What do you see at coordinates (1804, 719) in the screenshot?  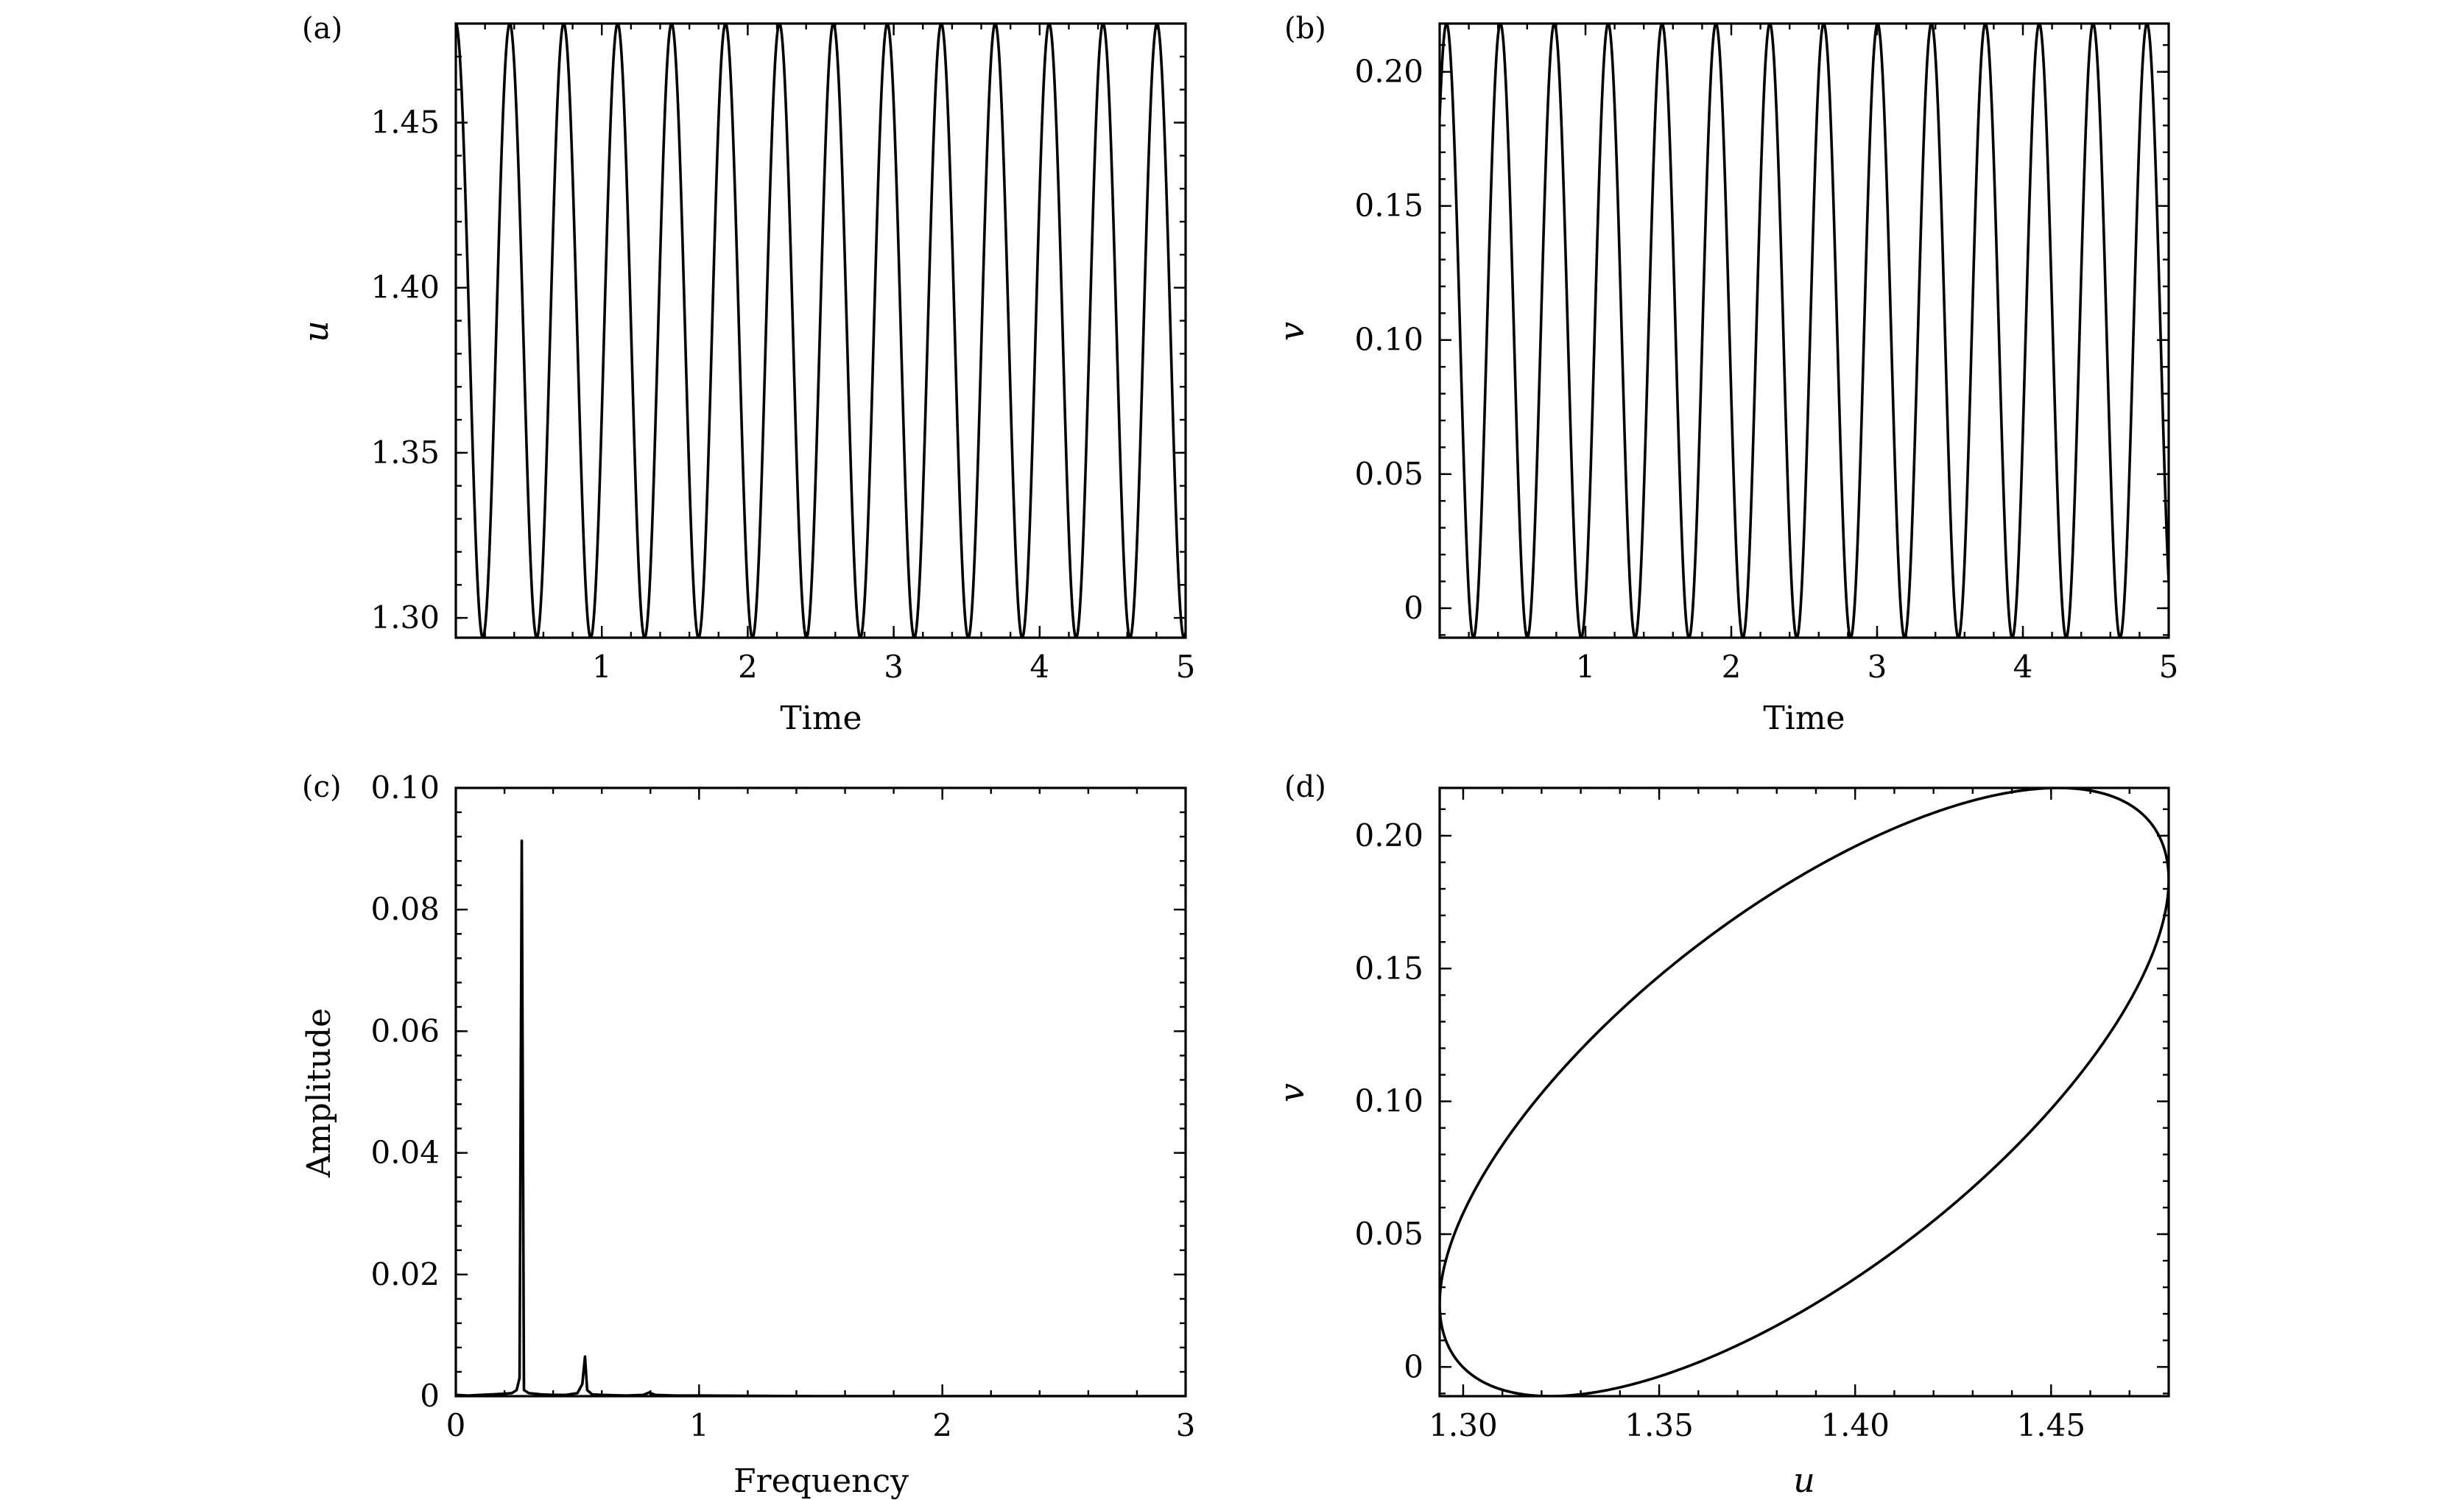 I see `x-axis-label-b: Time` at bounding box center [1804, 719].